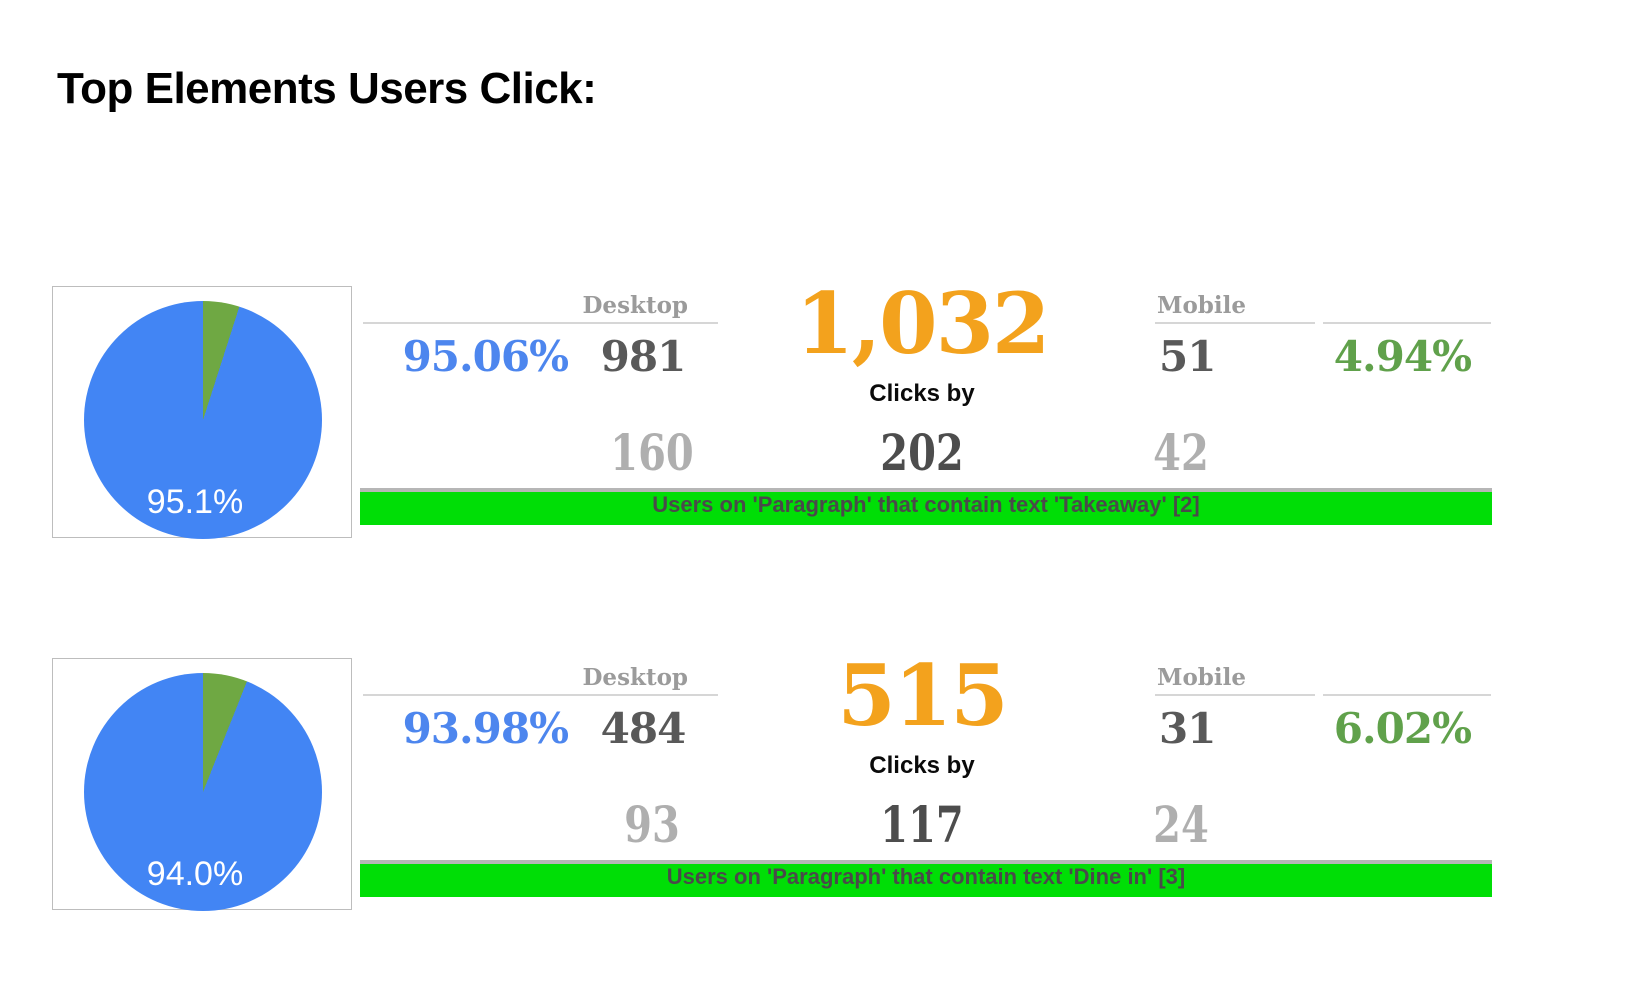 This screenshot has height=996, width=1626. What do you see at coordinates (1187, 356) in the screenshot?
I see `mobile-clicks-value: 51` at bounding box center [1187, 356].